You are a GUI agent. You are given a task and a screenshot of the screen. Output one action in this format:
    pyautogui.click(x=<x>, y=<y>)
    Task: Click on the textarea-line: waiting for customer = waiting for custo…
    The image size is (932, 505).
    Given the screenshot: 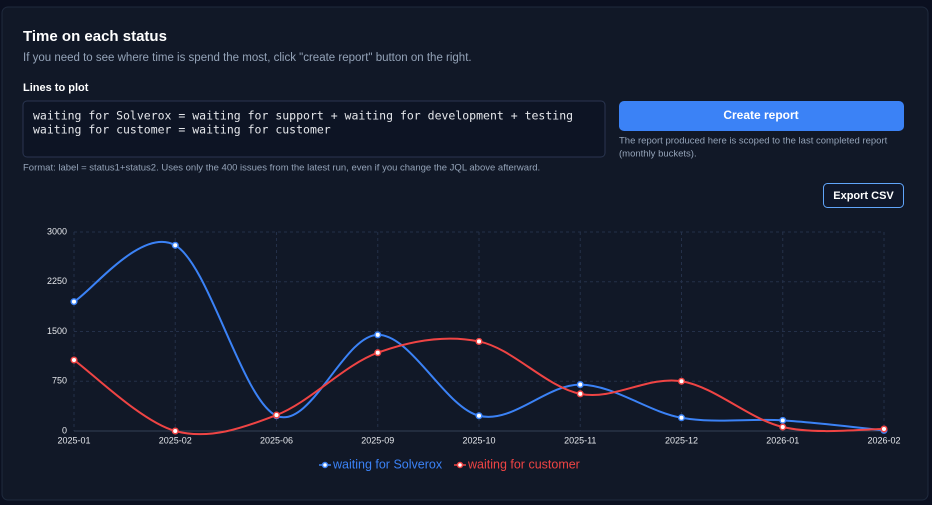 What is the action you would take?
    pyautogui.click(x=182, y=130)
    